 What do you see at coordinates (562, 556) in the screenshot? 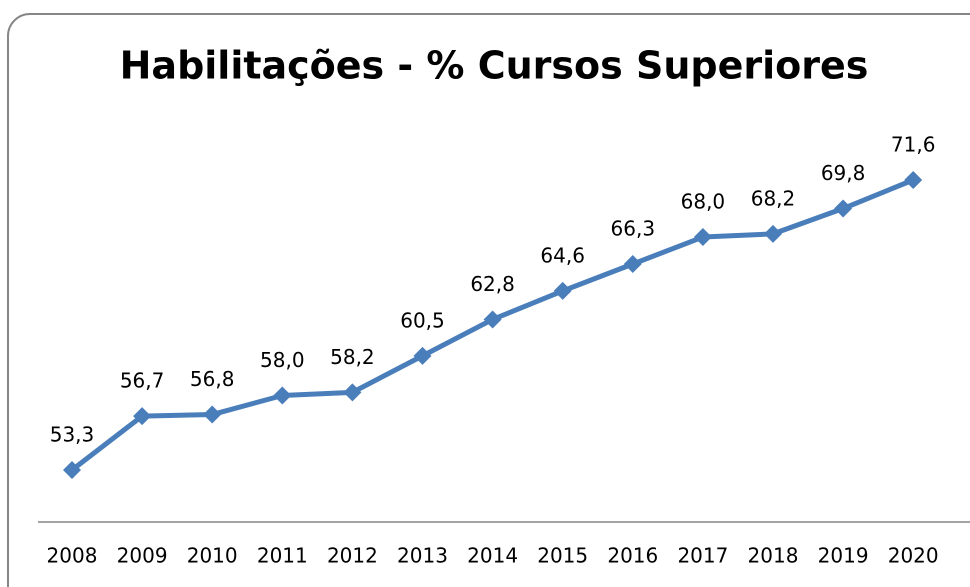
I see `x-tick-label: 2015` at bounding box center [562, 556].